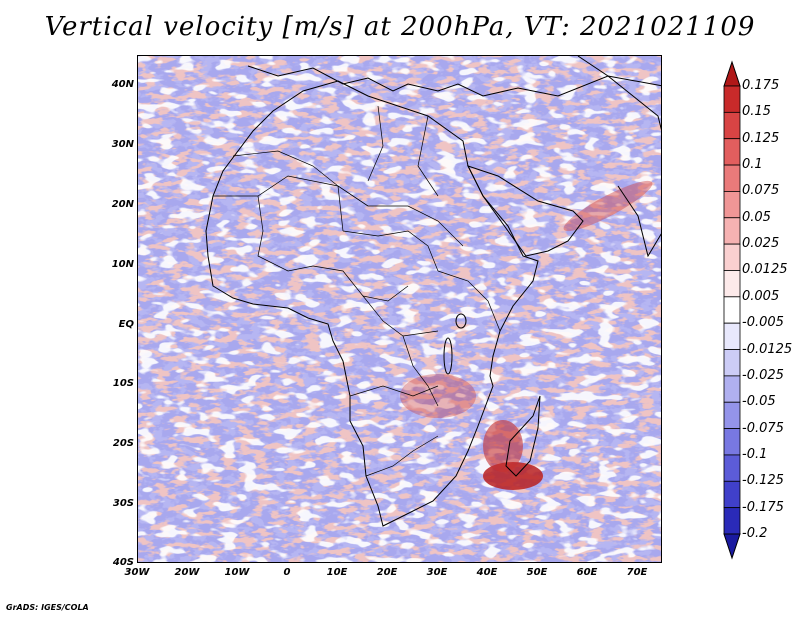 This screenshot has height=618, width=800. Describe the element at coordinates (763, 507) in the screenshot. I see `colorbar-label: -0.175` at that location.